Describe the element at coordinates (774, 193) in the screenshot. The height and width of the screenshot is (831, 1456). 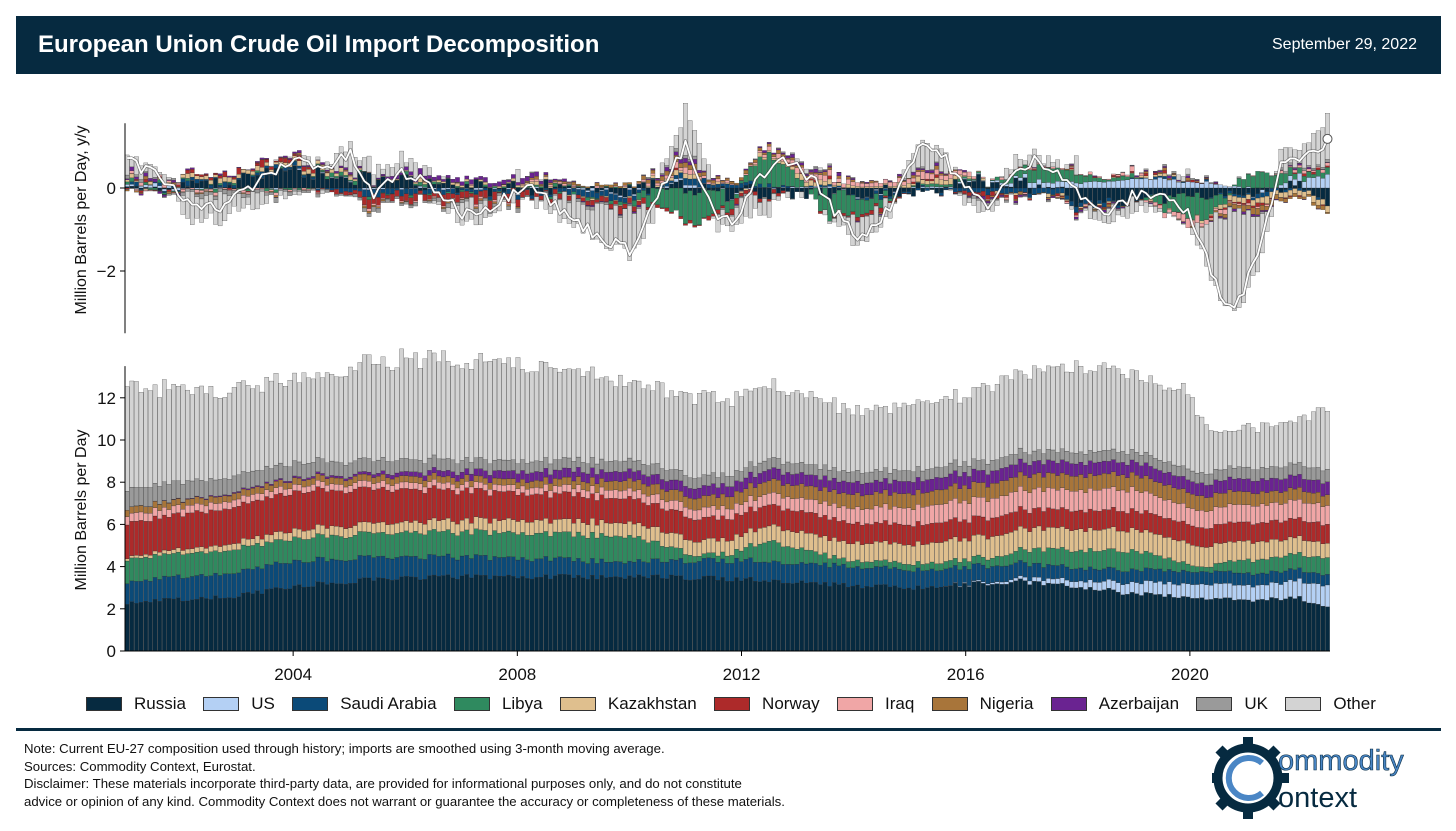
I see `yoy-bar-uk` at that location.